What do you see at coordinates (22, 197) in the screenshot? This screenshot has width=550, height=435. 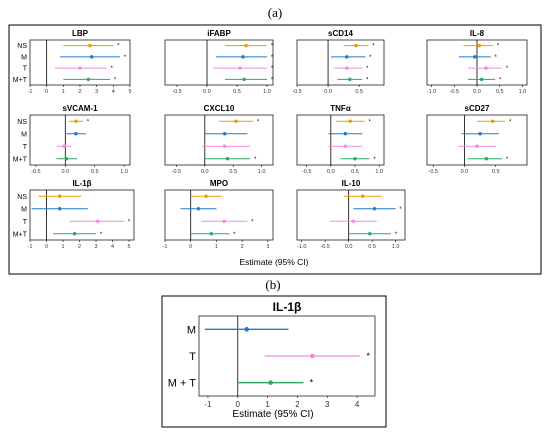 I see `category-label: NS` at bounding box center [22, 197].